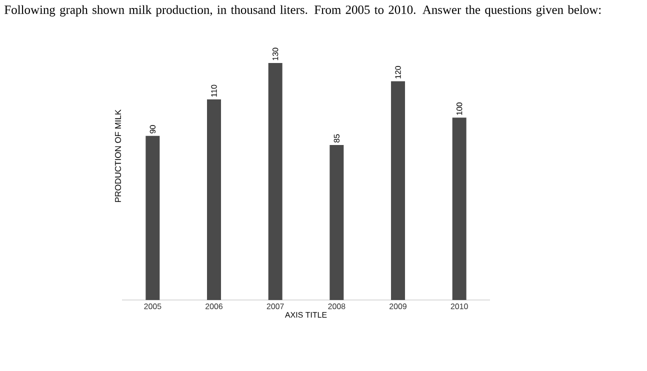 The height and width of the screenshot is (371, 647). Describe the element at coordinates (302, 11) in the screenshot. I see `chart-title: Following graph shown milk production, in thousand liters. From 2005 to 2010. Answer the questions given below:` at that location.